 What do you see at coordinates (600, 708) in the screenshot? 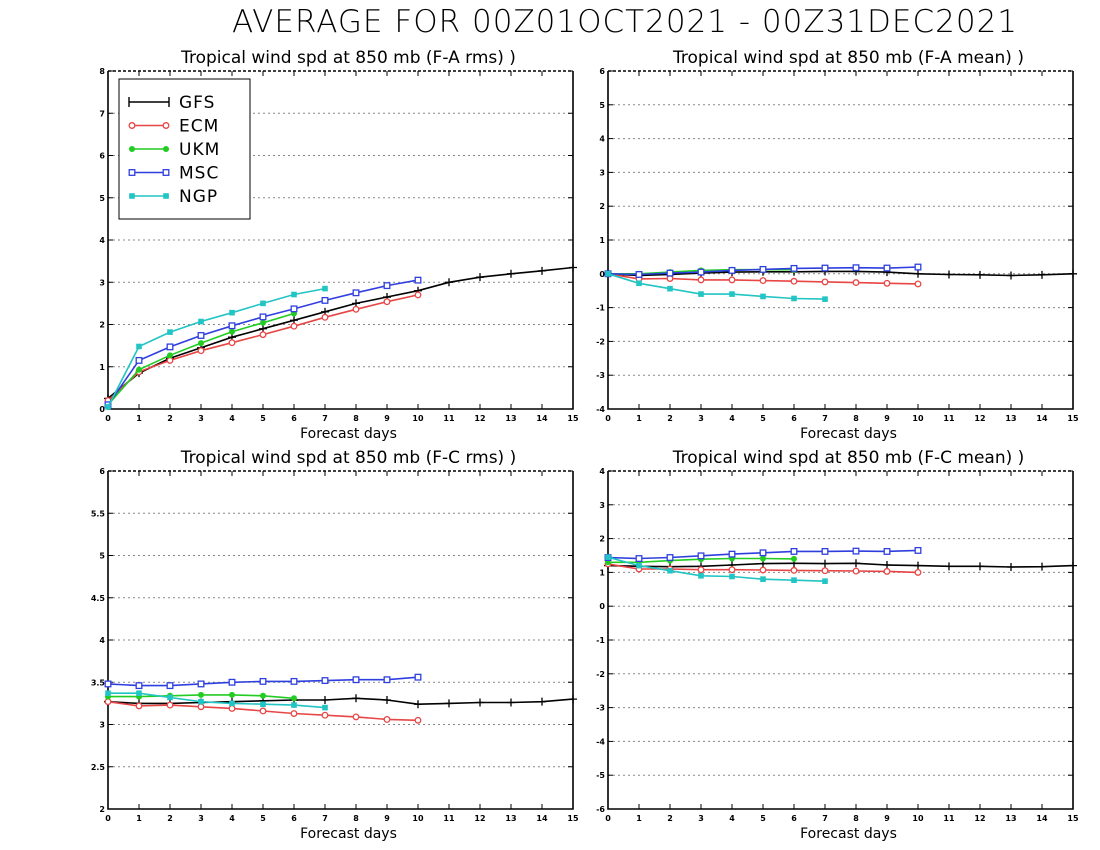
I see `y-tick-label: -3` at bounding box center [600, 708].